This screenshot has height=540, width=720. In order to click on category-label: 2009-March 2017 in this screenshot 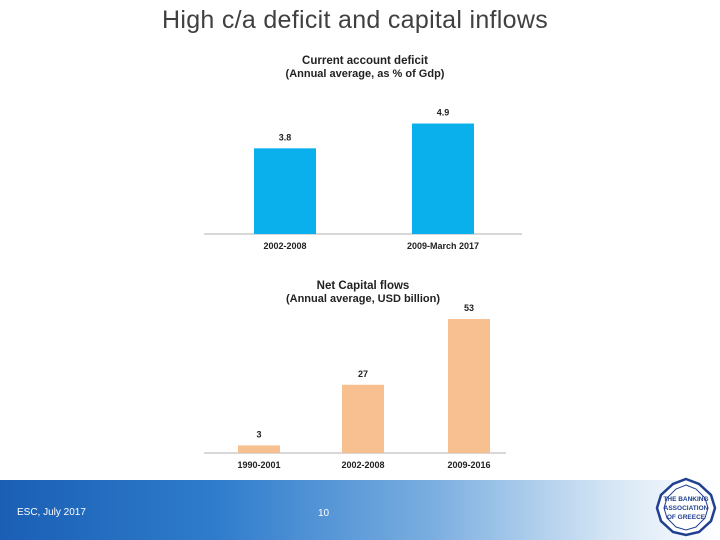, I will do `click(443, 246)`.